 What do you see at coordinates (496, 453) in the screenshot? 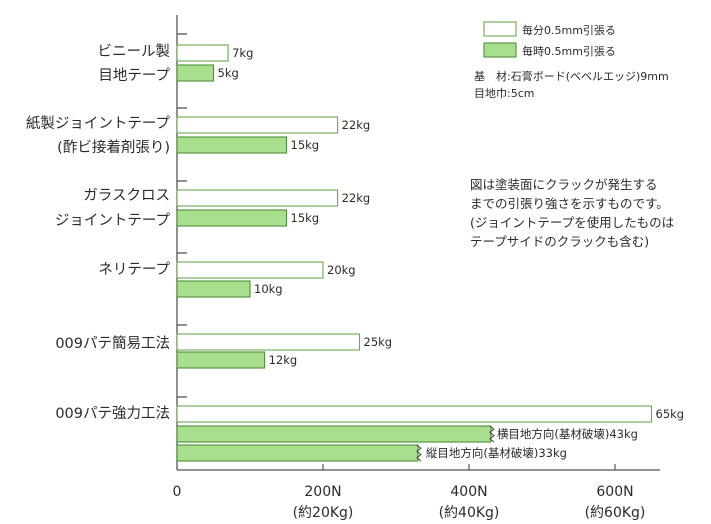
I see `value-label-vertical-joint: 縦目地方向(基材破壊)33kg` at bounding box center [496, 453].